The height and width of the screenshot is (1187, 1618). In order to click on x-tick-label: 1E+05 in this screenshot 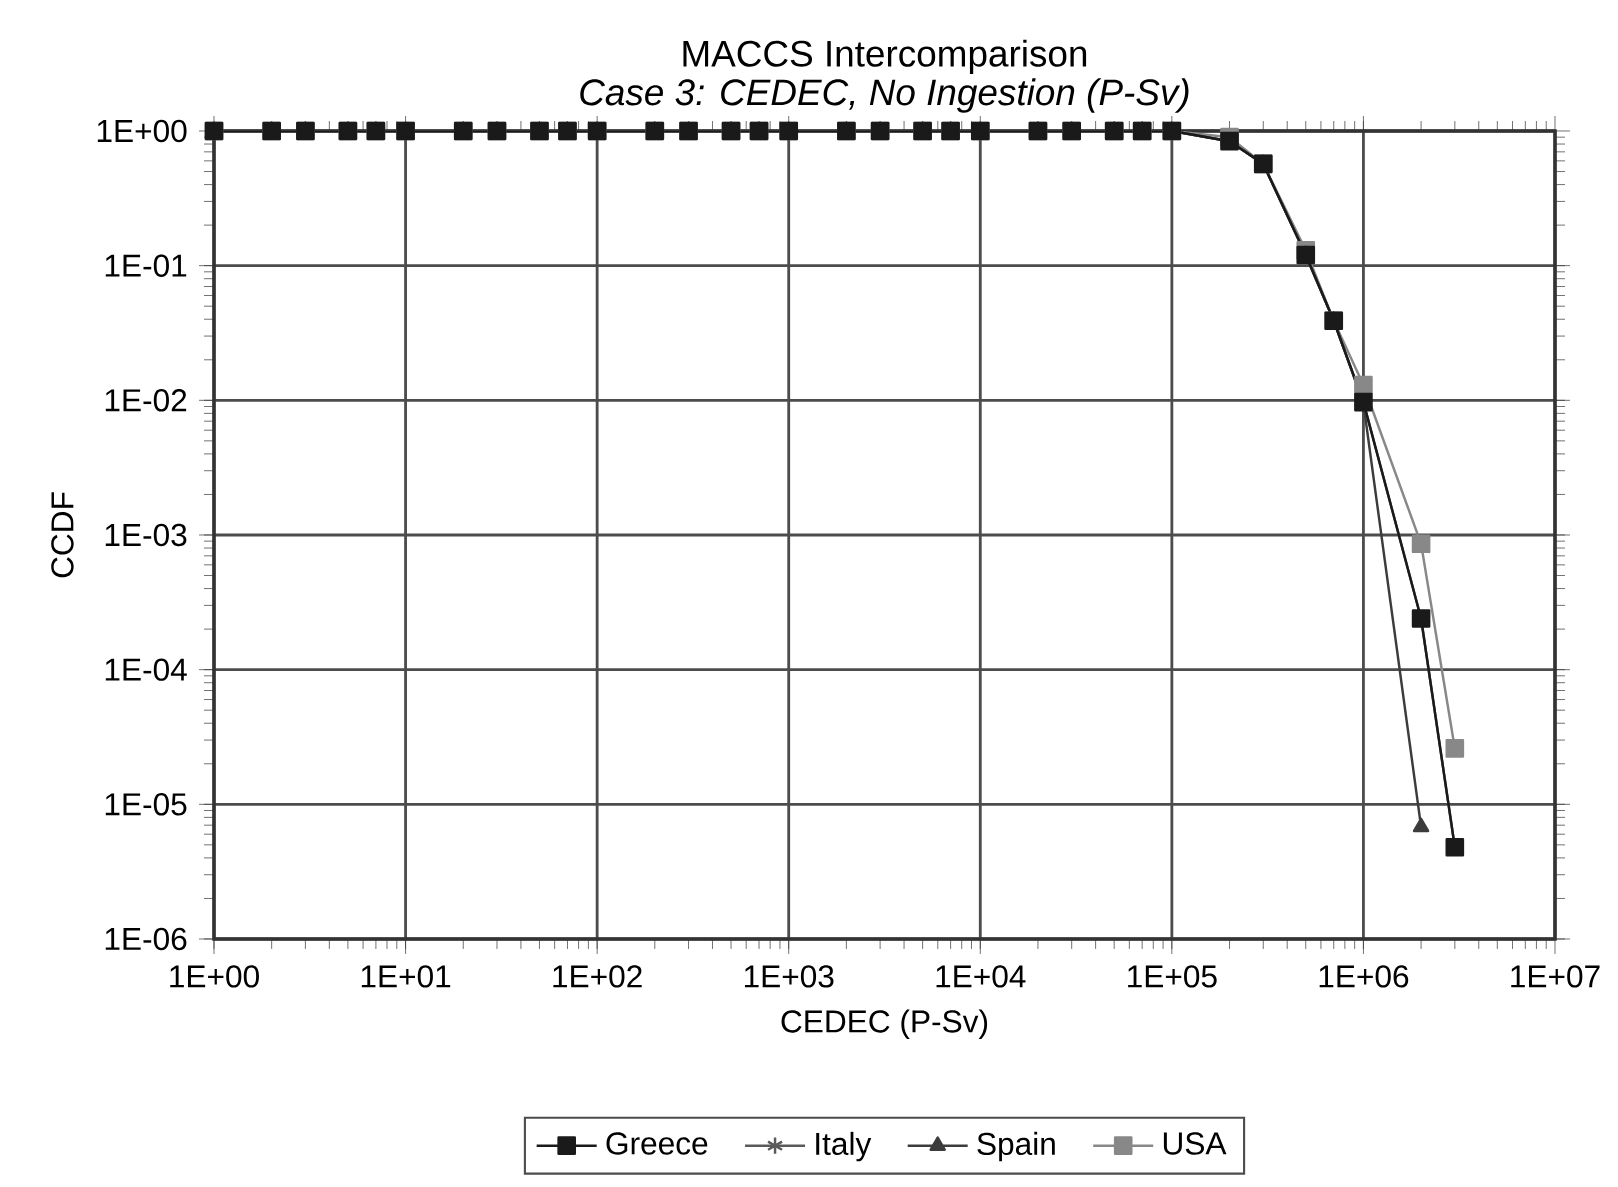, I will do `click(1172, 976)`.